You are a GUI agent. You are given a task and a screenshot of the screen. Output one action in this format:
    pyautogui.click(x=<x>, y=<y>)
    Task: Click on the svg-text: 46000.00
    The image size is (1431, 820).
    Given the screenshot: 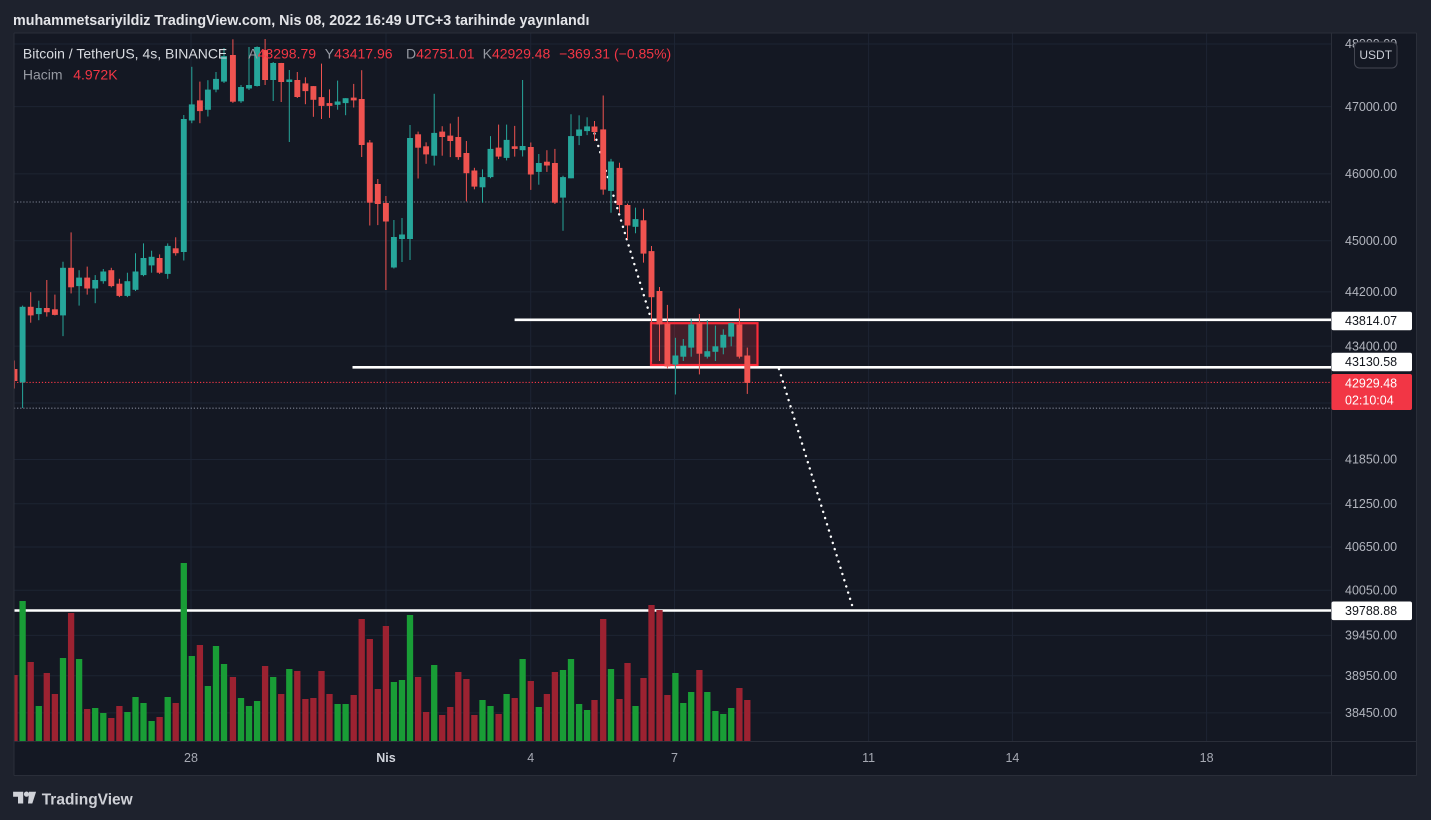 What is the action you would take?
    pyautogui.click(x=1371, y=174)
    